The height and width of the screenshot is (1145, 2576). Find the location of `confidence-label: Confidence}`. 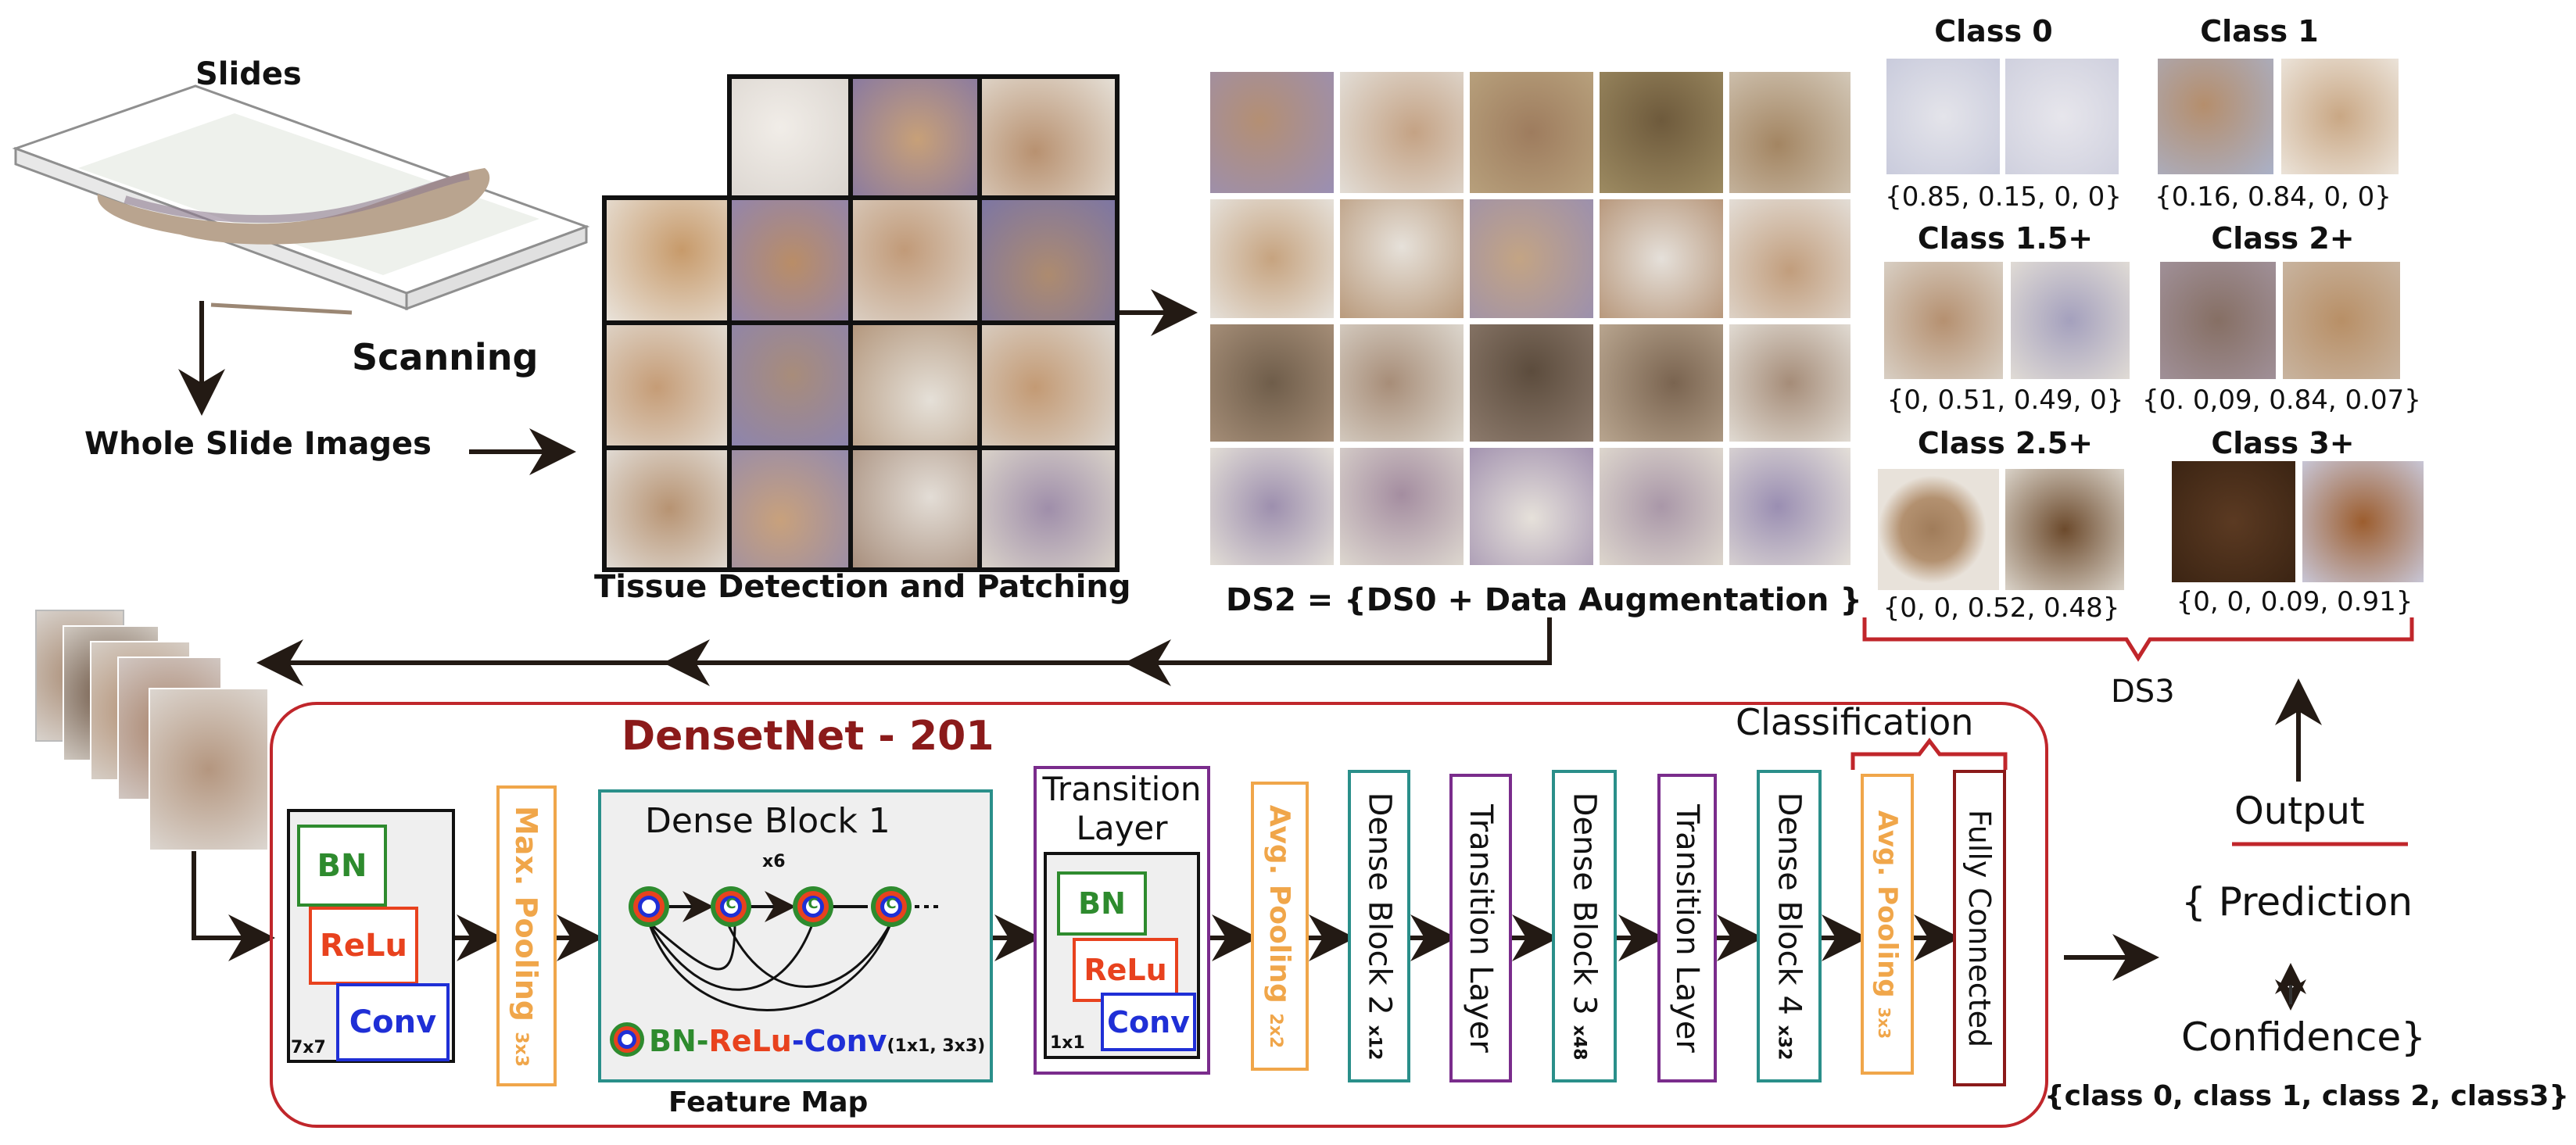

confidence-label: Confidence} is located at coordinates (2303, 1037).